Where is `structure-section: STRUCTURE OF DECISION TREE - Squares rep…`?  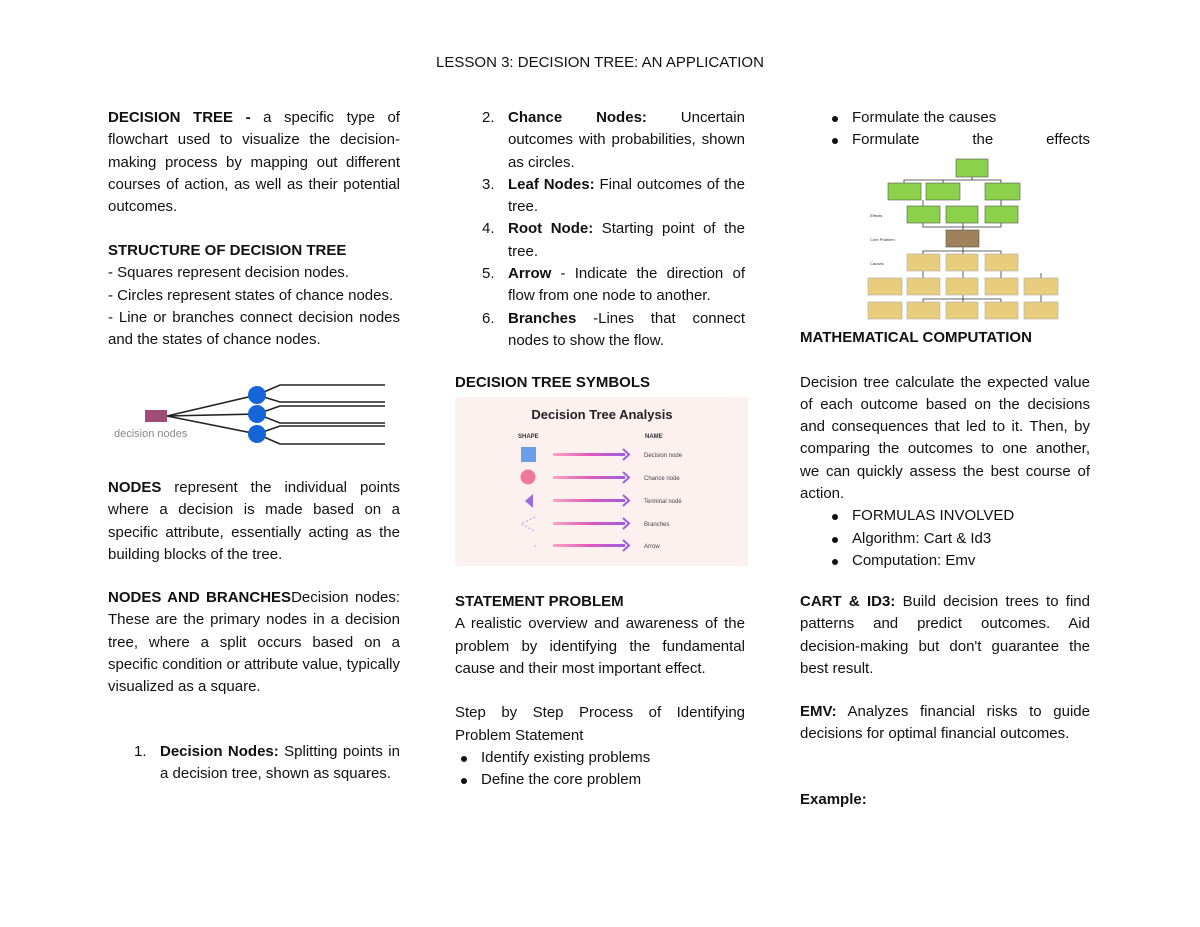 structure-section: STRUCTURE OF DECISION TREE - Squares rep… is located at coordinates (254, 295).